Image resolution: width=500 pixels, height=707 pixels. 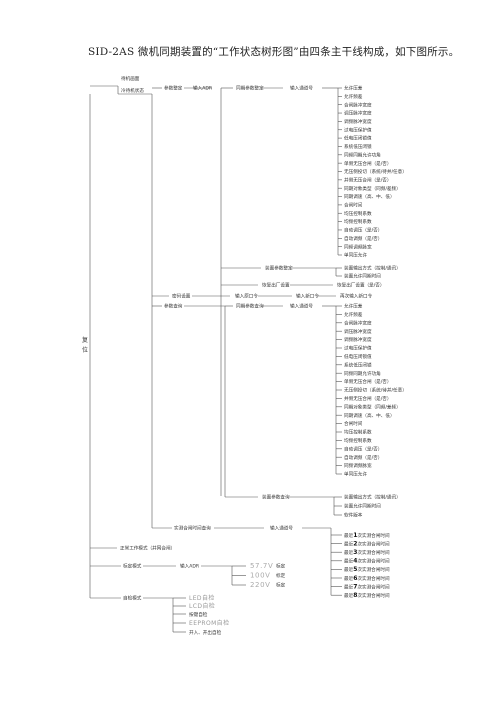 I want to click on sync-set-item: 调频脉冲宽度, so click(x=358, y=121).